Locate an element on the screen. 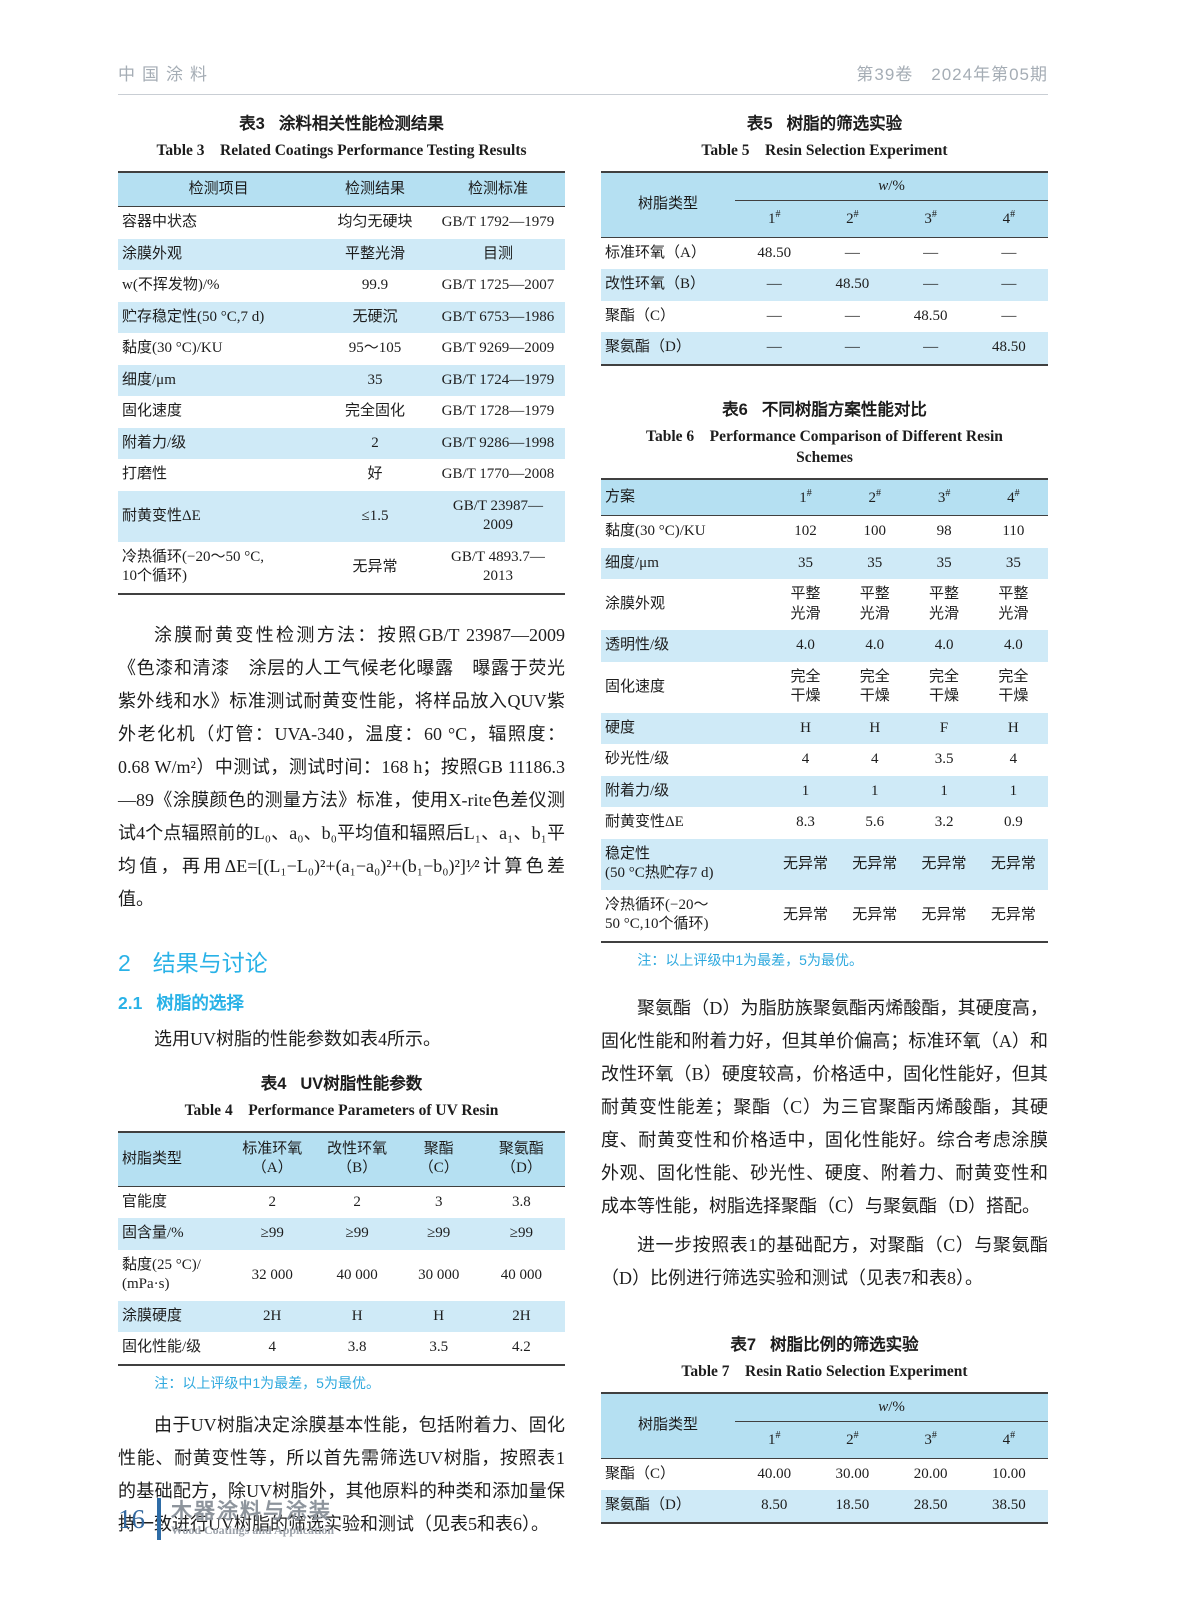 Image resolution: width=1178 pixels, height=1600 pixels. table3-title-zh: 表3 涂料相关性能检测结果 is located at coordinates (341, 124).